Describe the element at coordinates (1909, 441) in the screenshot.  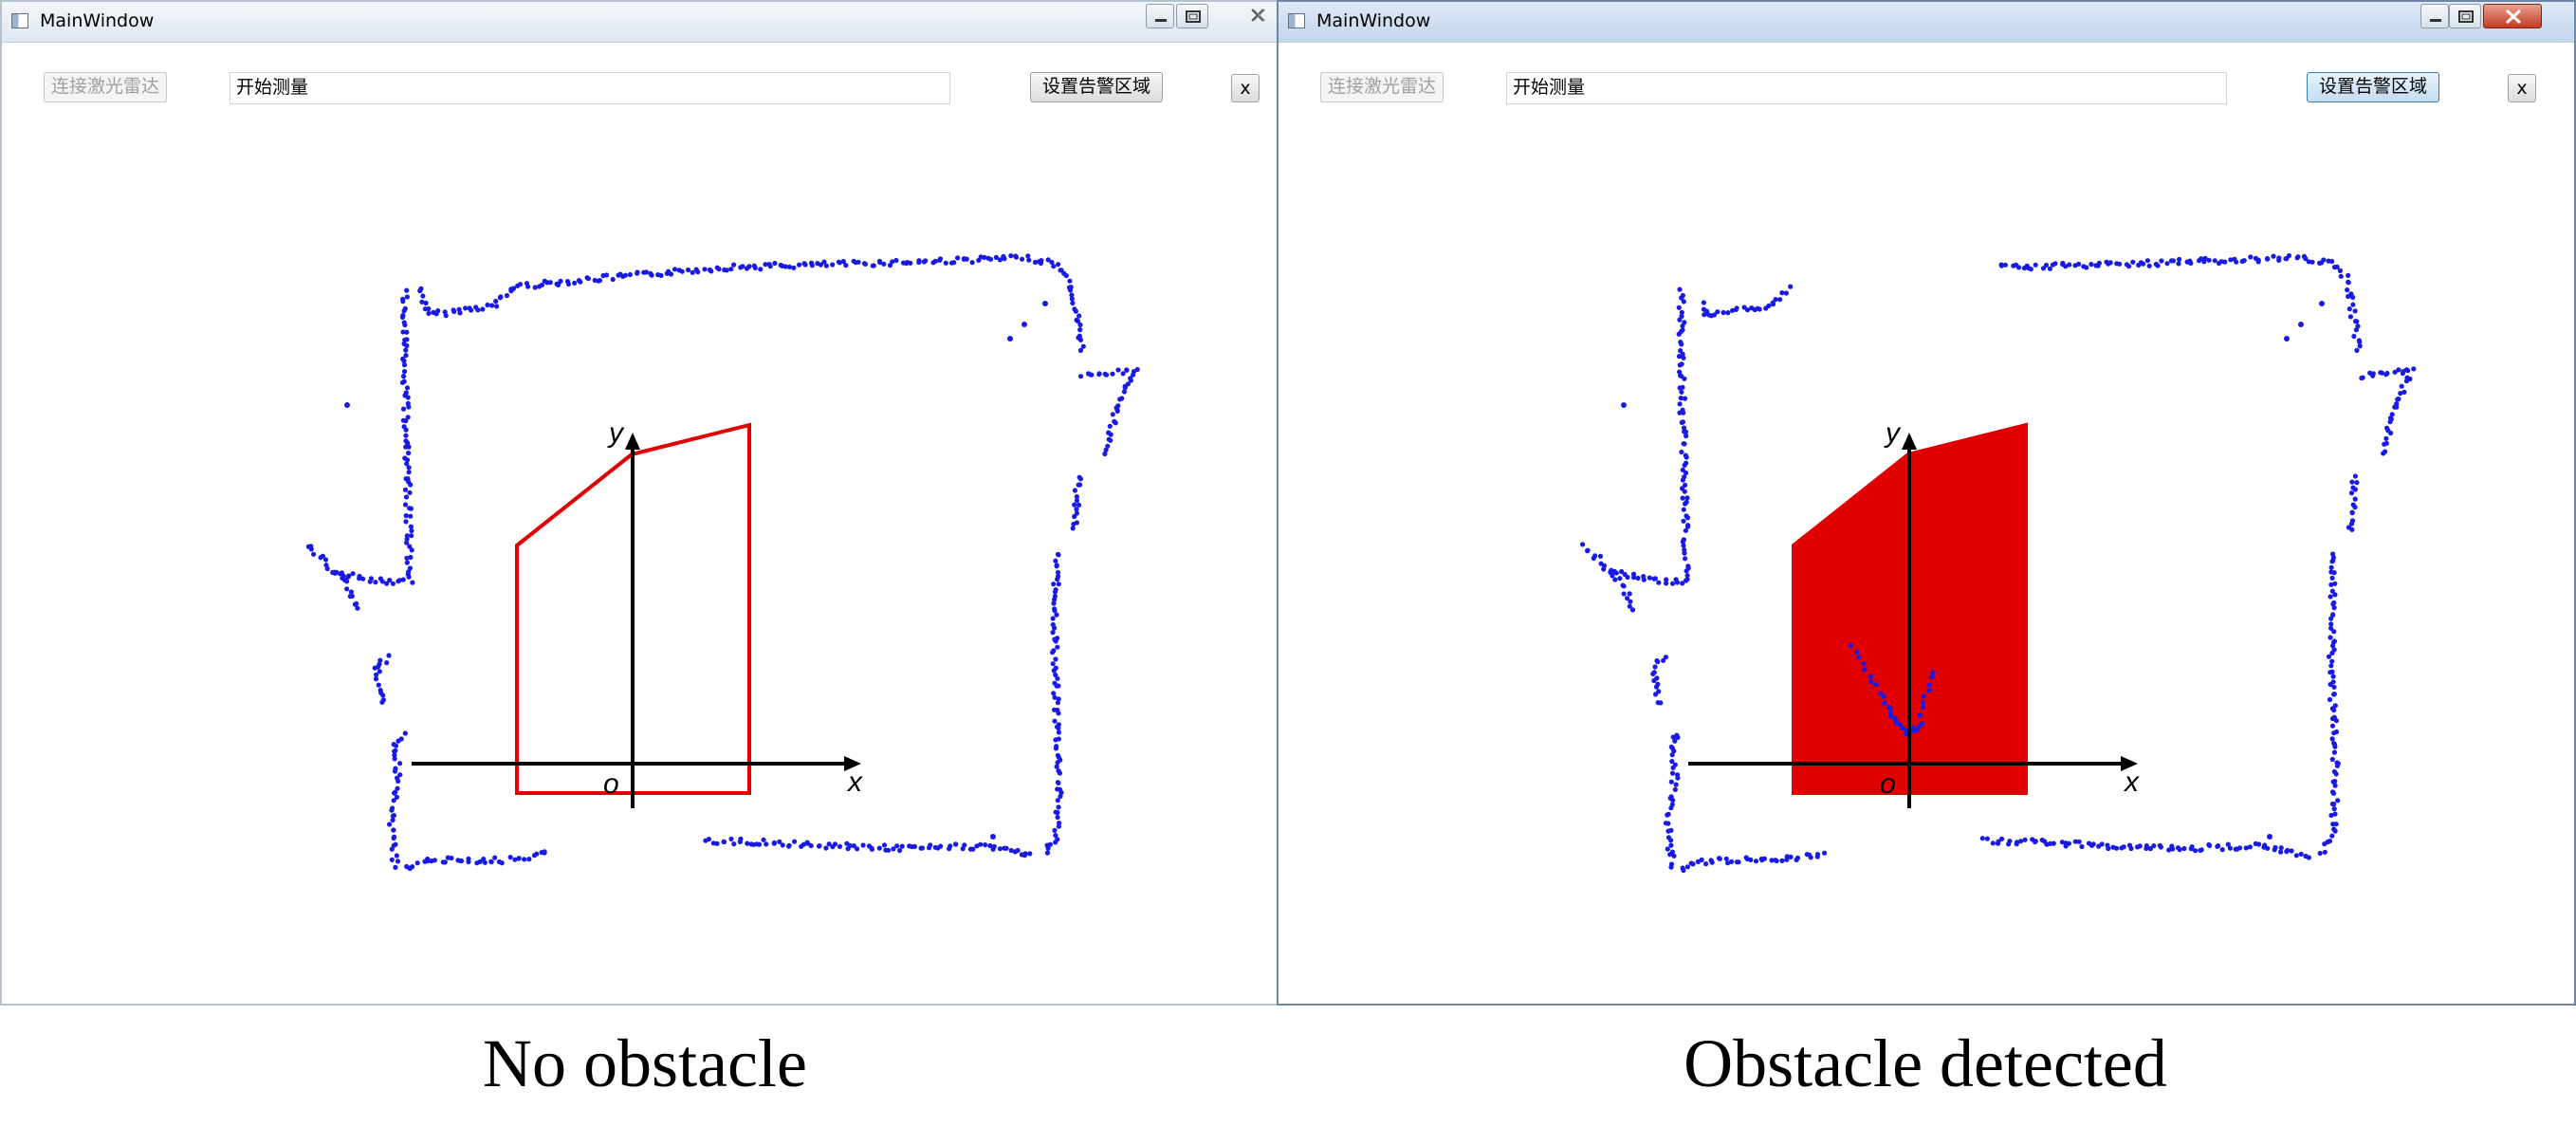
I see `y-axis-arrow` at that location.